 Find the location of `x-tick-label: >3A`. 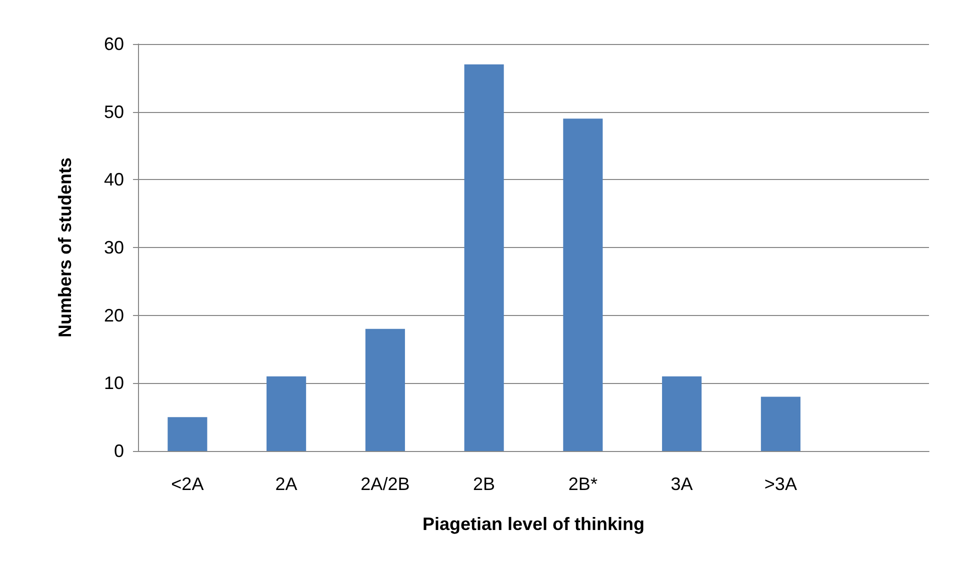

x-tick-label: >3A is located at coordinates (780, 484).